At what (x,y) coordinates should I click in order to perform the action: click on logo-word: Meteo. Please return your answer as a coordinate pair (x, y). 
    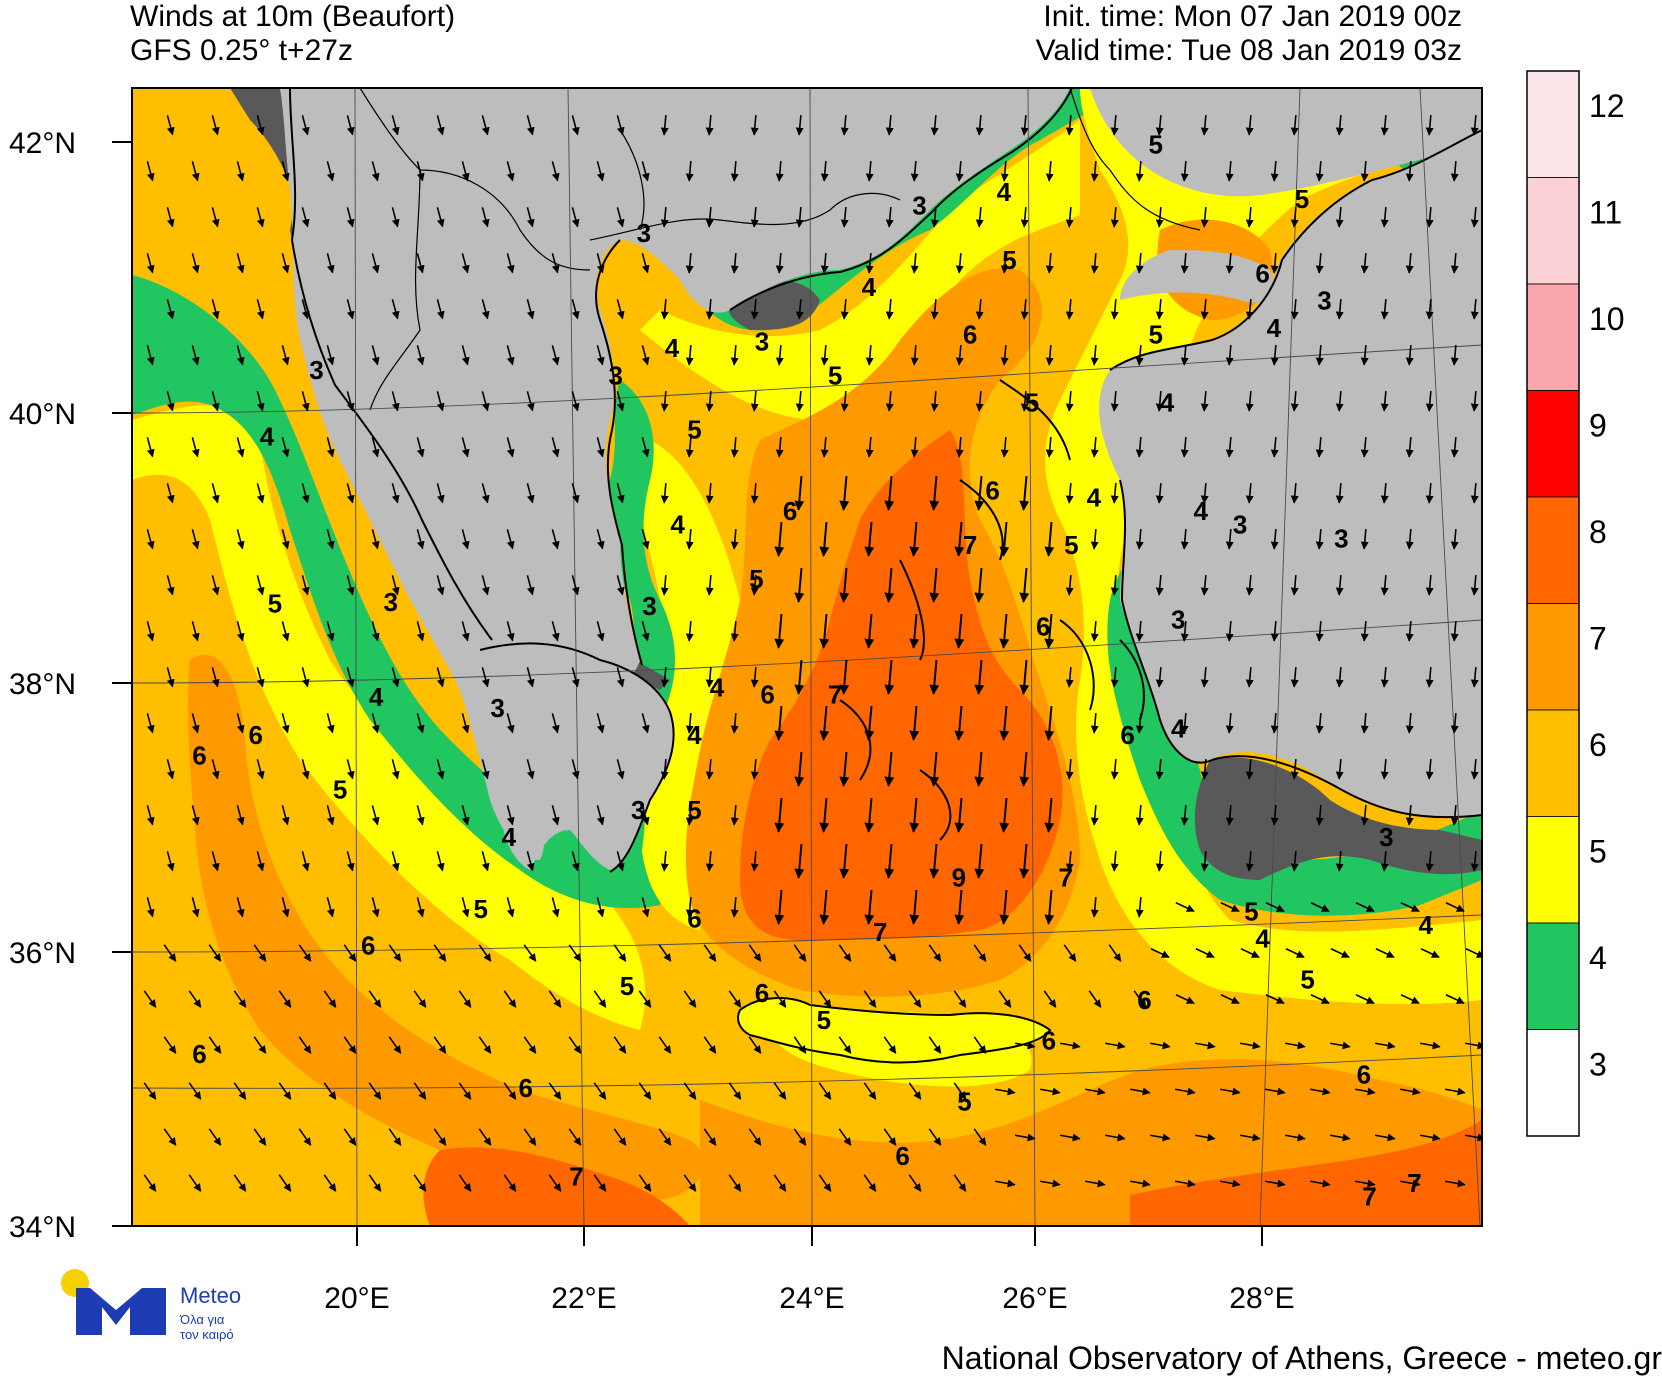
    Looking at the image, I should click on (211, 1295).